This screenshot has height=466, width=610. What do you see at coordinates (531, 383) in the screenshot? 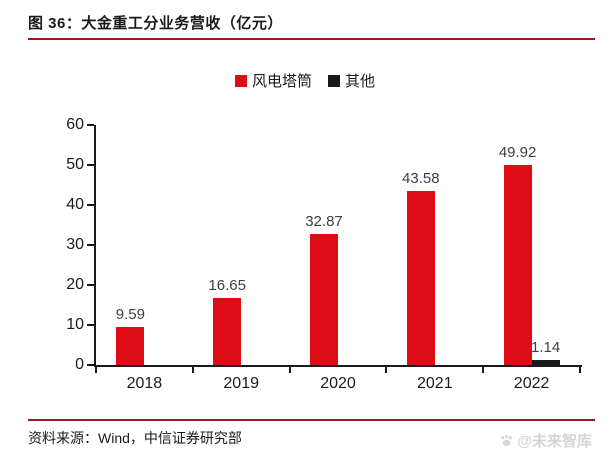
I see `x-axis-category-label: 2022` at bounding box center [531, 383].